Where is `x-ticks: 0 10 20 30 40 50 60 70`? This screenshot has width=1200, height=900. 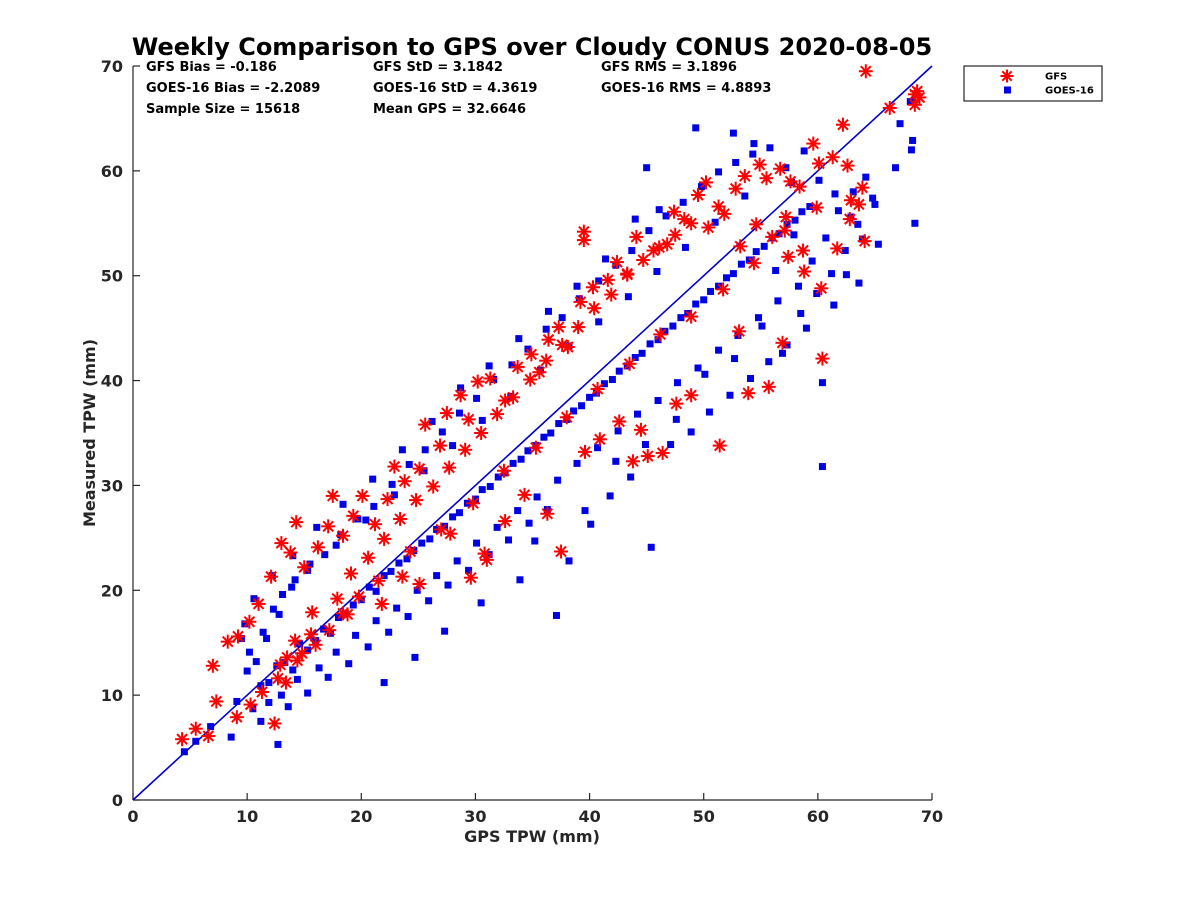
x-ticks: 0 10 20 30 40 50 60 70 is located at coordinates (535, 809).